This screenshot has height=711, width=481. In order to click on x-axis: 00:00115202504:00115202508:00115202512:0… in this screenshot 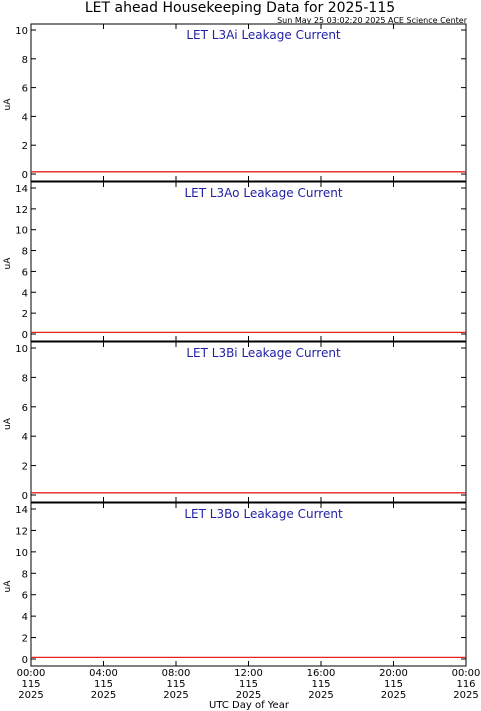, I will do `click(249, 684)`.